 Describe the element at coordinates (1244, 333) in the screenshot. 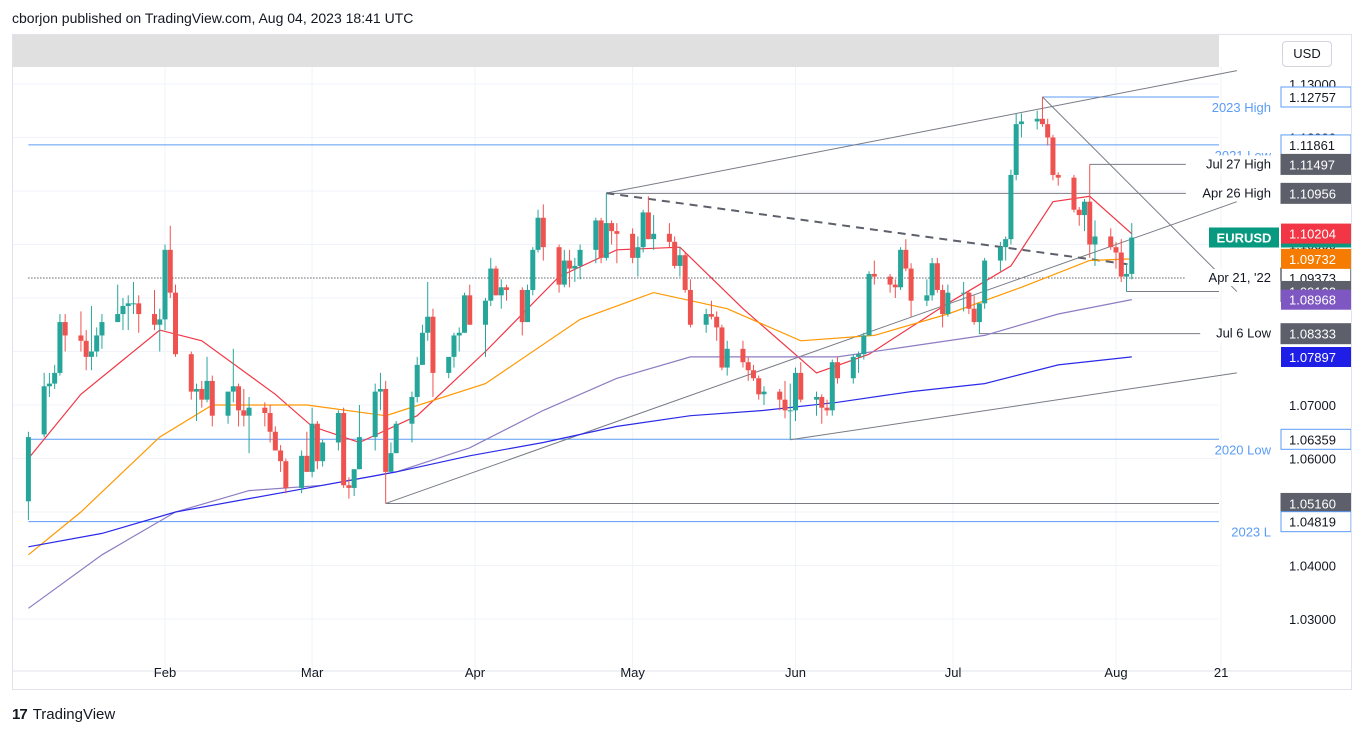

I see `level-label: Jul 6 Low` at that location.